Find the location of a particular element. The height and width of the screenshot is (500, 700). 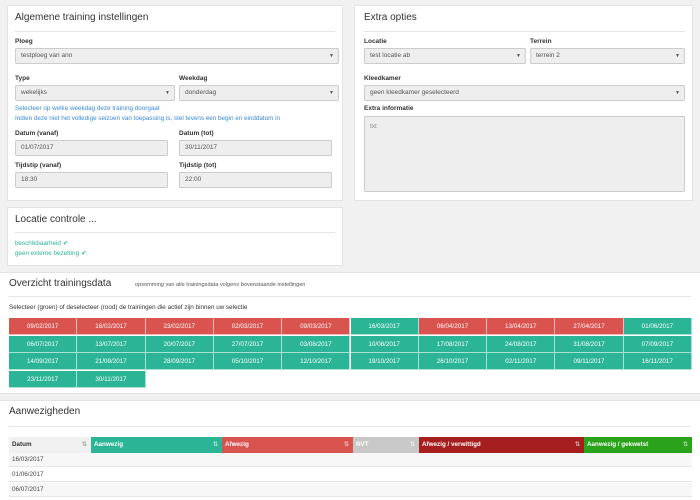

kleedkamer-select: geen kleedkamer geselecteerd ▼ is located at coordinates (524, 93).